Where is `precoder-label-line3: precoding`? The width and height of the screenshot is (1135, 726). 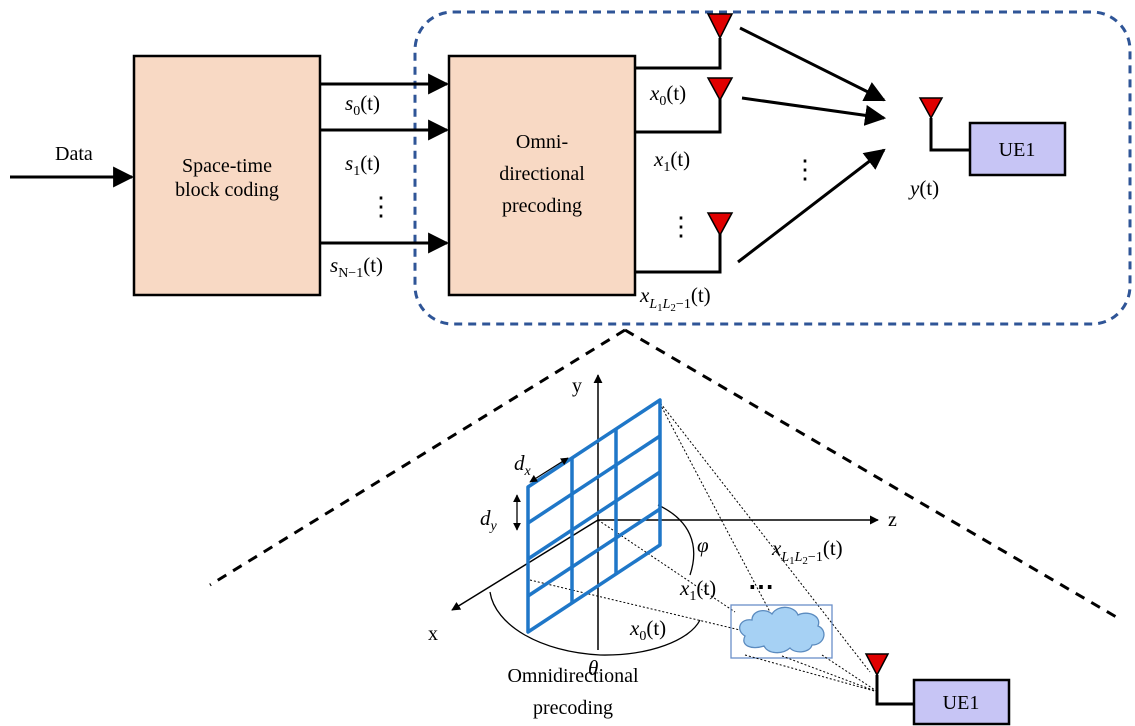 precoder-label-line3: precoding is located at coordinates (542, 206).